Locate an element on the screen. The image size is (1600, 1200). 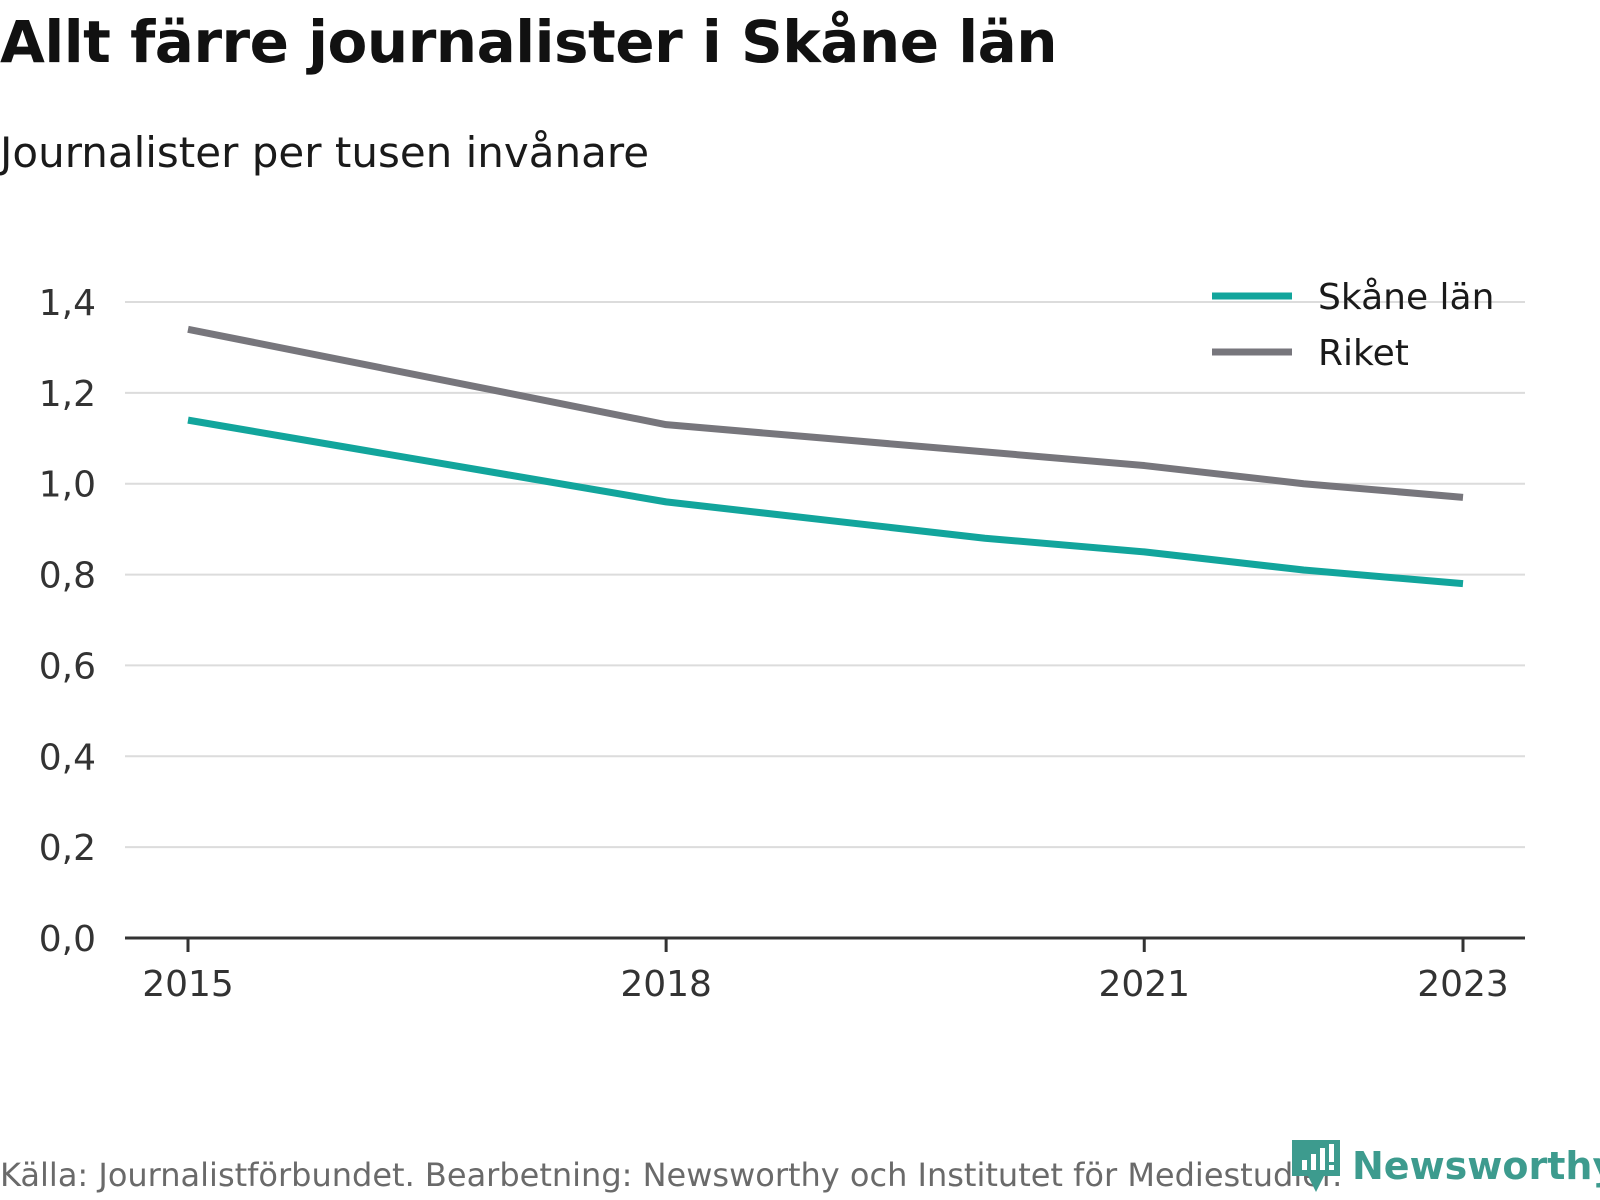
brand-name: Newsworthy is located at coordinates (1476, 1166).